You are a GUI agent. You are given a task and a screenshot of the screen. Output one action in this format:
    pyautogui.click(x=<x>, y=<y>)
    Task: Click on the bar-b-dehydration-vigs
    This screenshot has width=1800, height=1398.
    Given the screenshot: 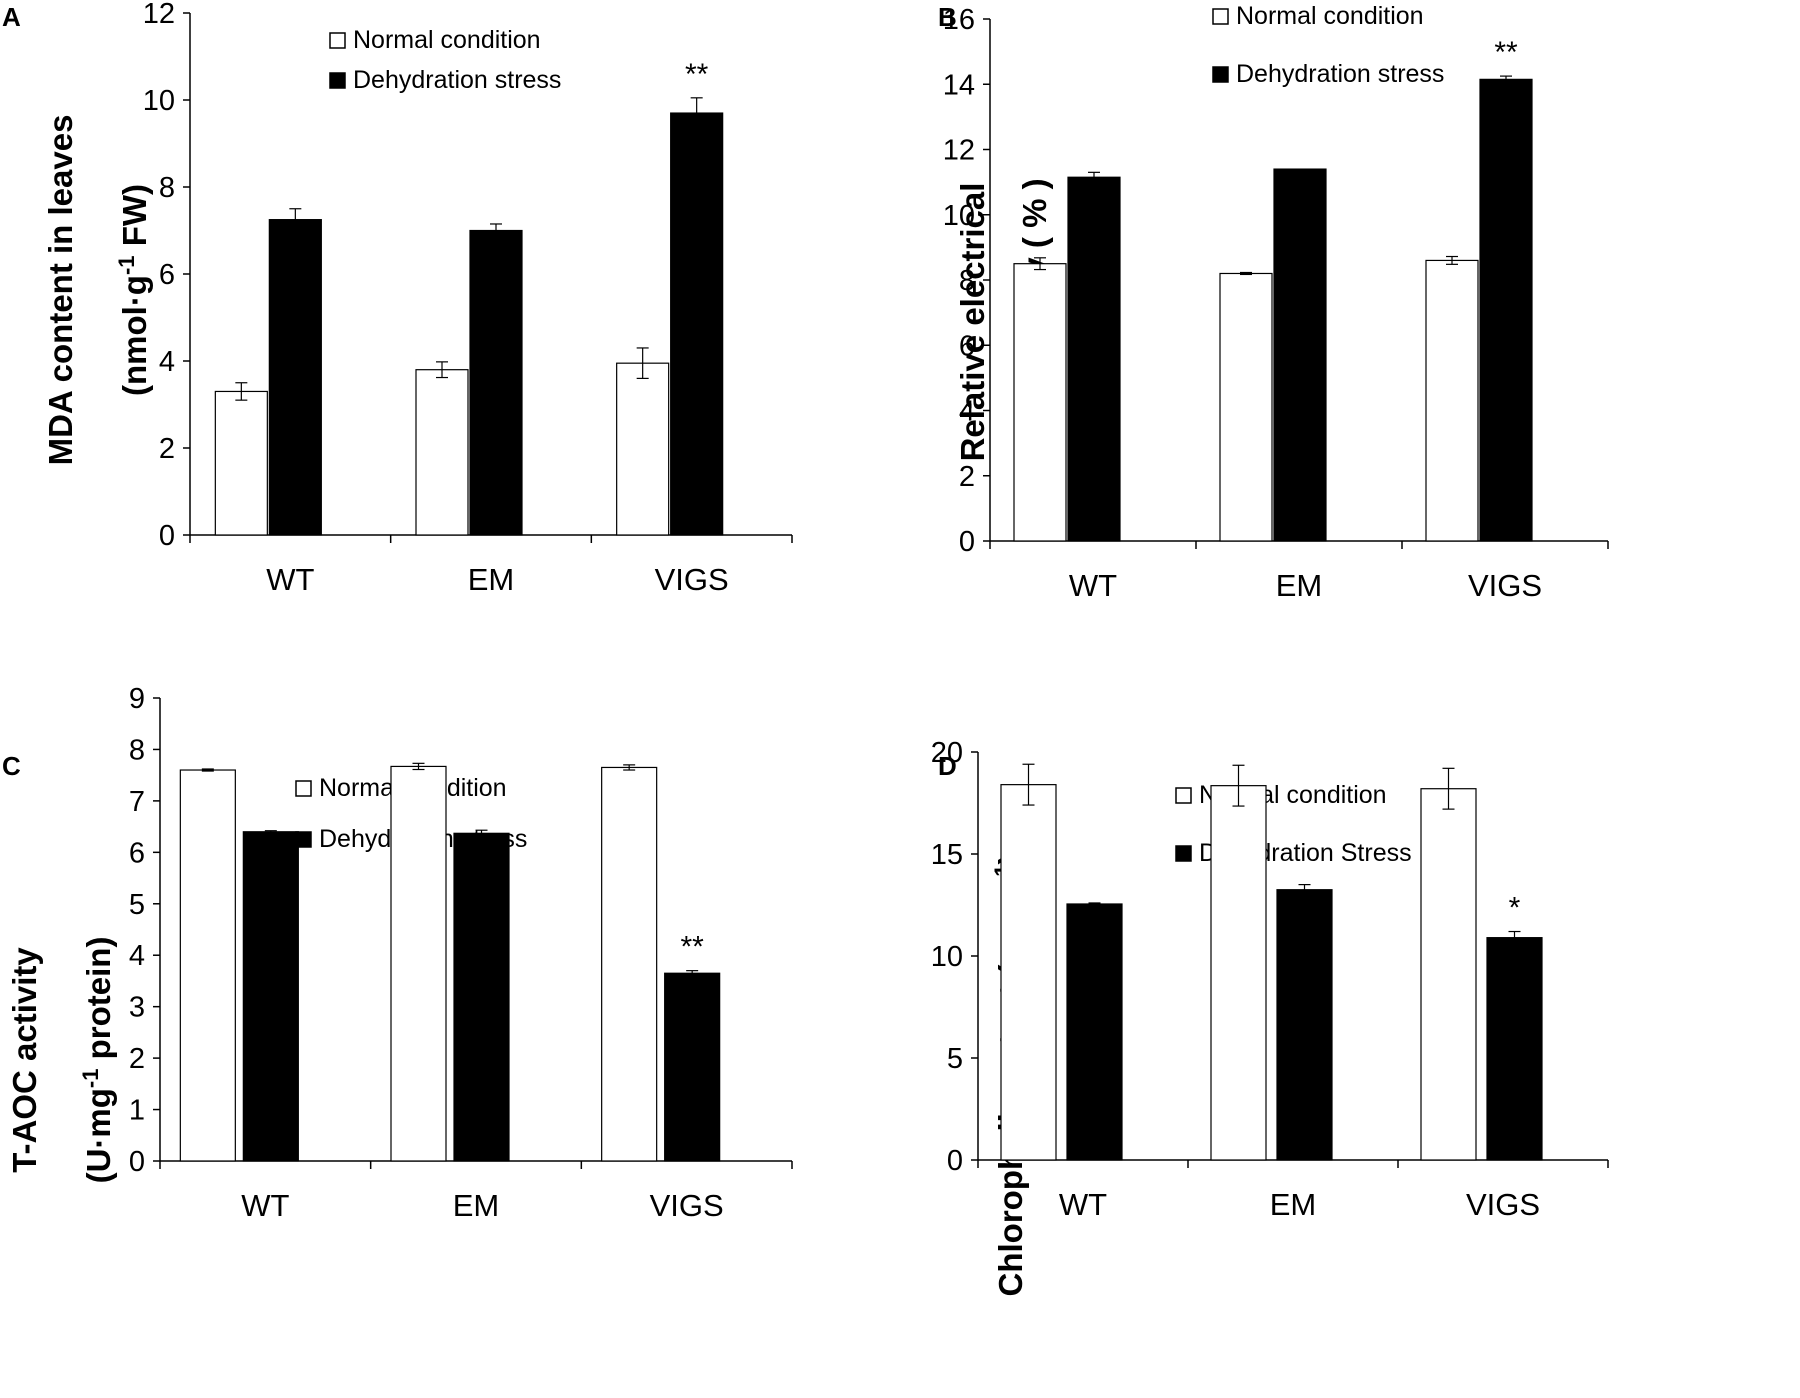 What is the action you would take?
    pyautogui.click(x=1506, y=310)
    